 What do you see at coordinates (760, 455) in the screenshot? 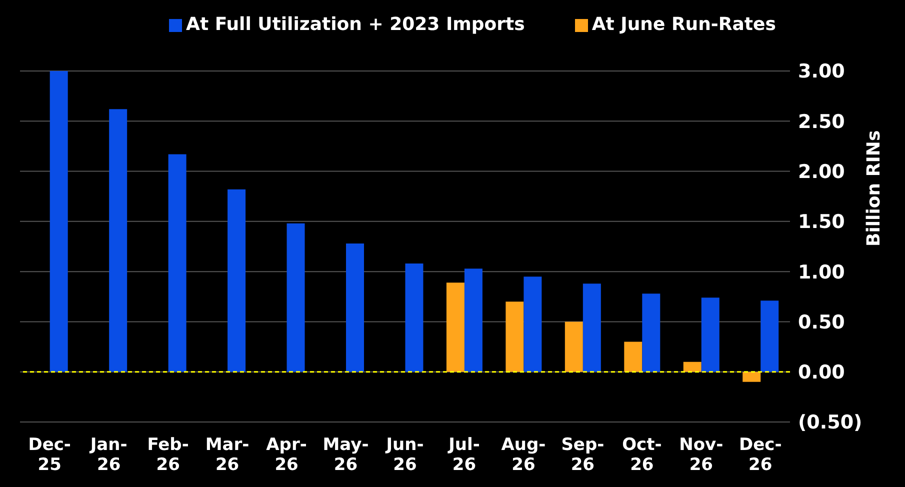
I see `x-tick-label: Dec-26` at bounding box center [760, 455].